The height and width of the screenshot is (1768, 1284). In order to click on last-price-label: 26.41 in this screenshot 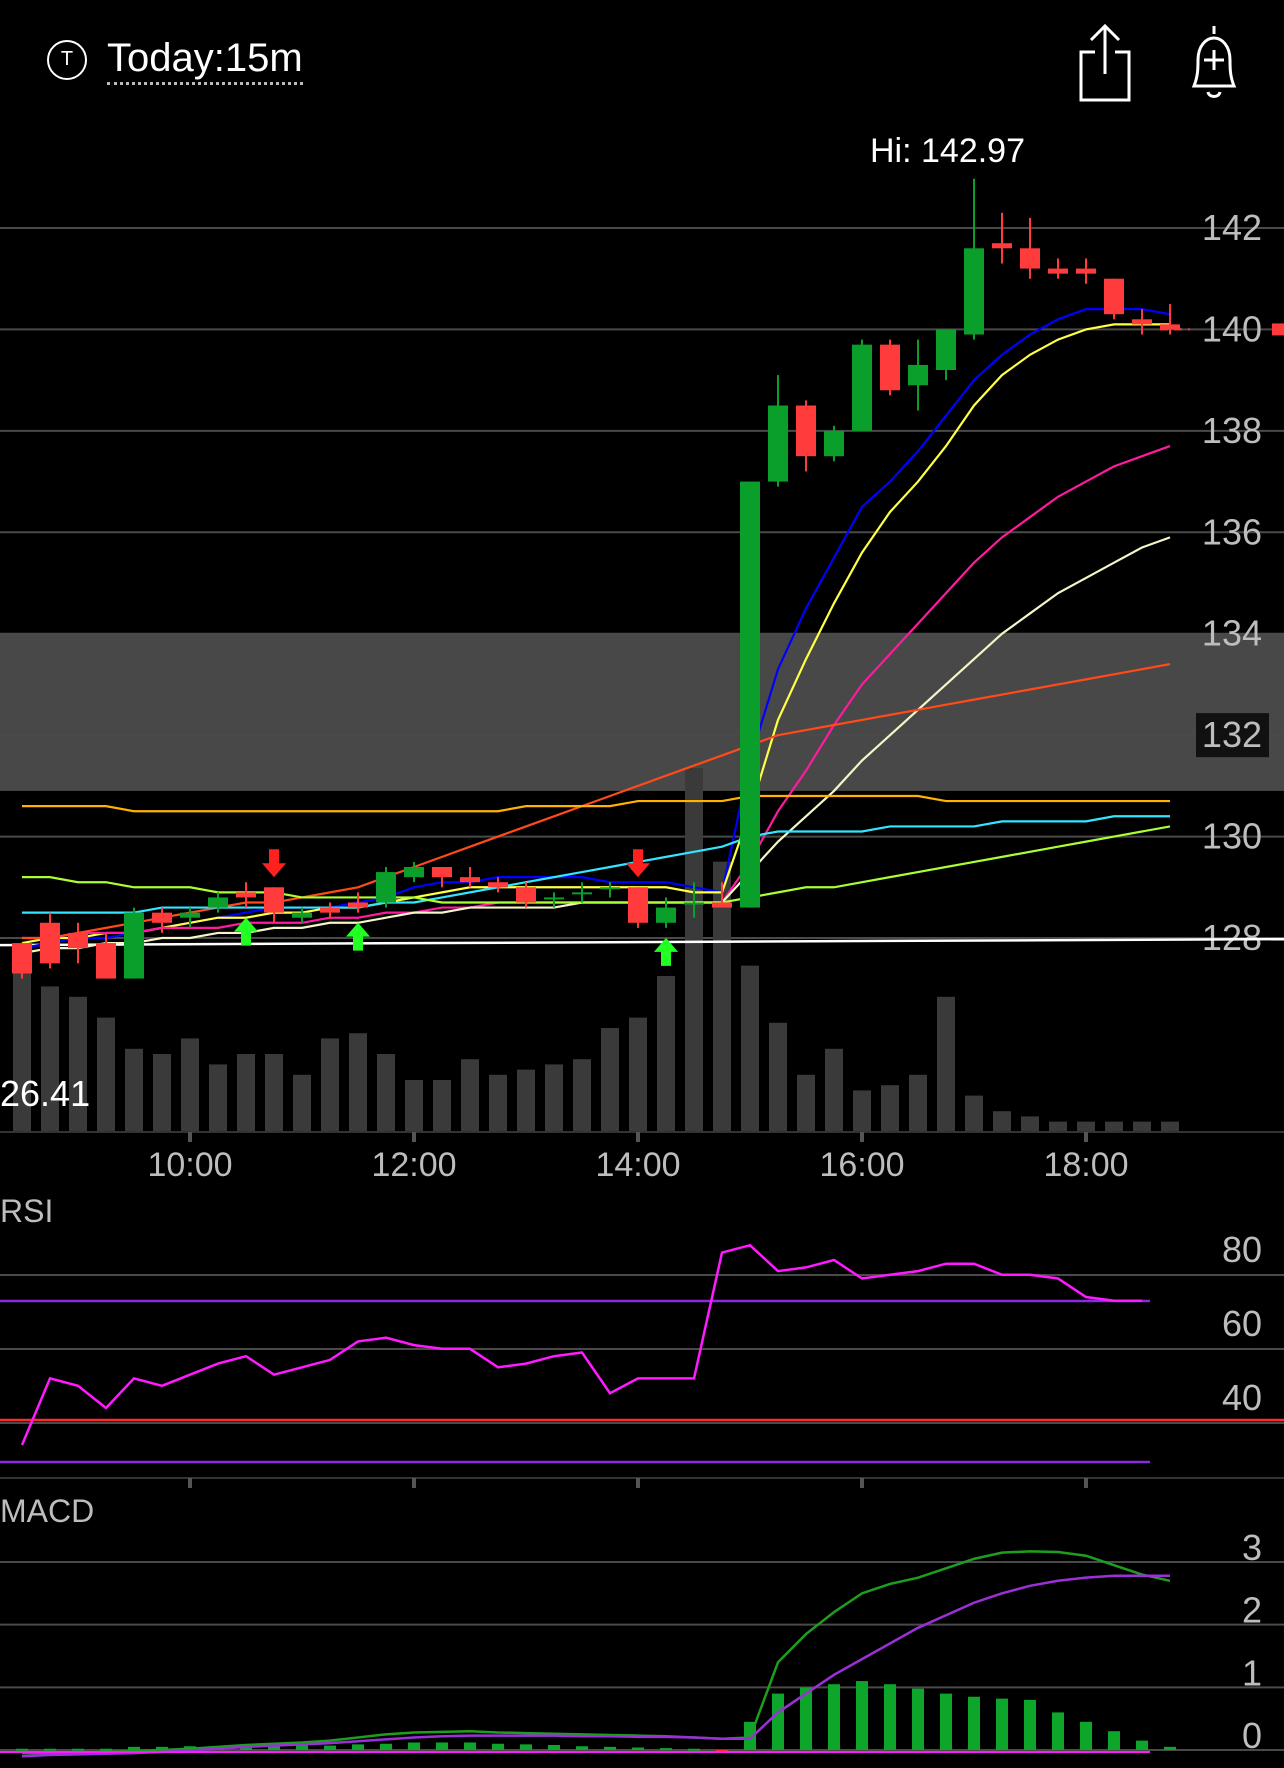, I will do `click(45, 1093)`.